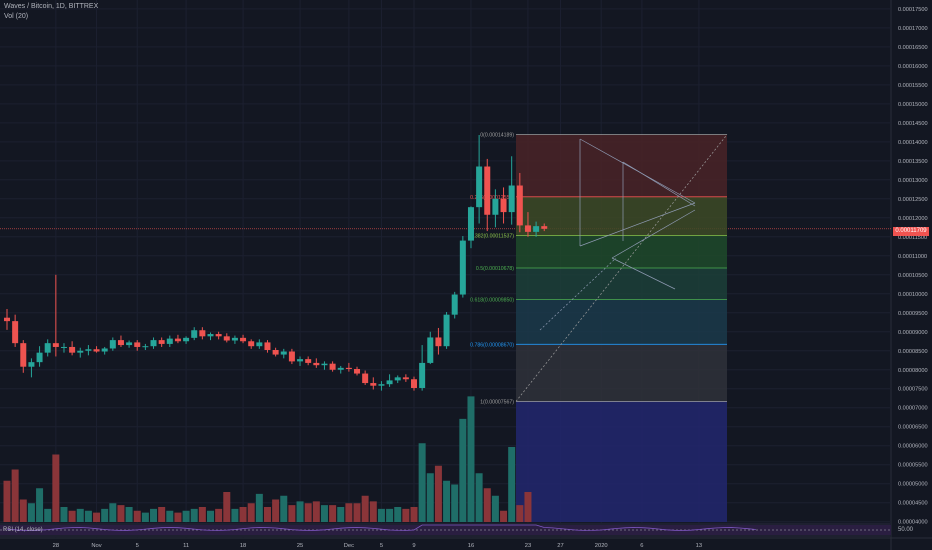 This screenshot has width=932, height=550. Describe the element at coordinates (913, 523) in the screenshot. I see `price-tick-label: 0.00004000` at that location.